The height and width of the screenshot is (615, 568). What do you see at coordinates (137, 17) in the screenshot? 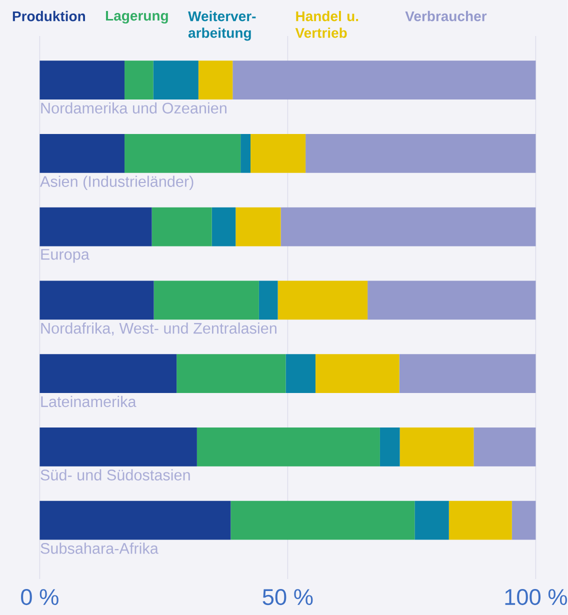
I see `text: Lagerung` at bounding box center [137, 17].